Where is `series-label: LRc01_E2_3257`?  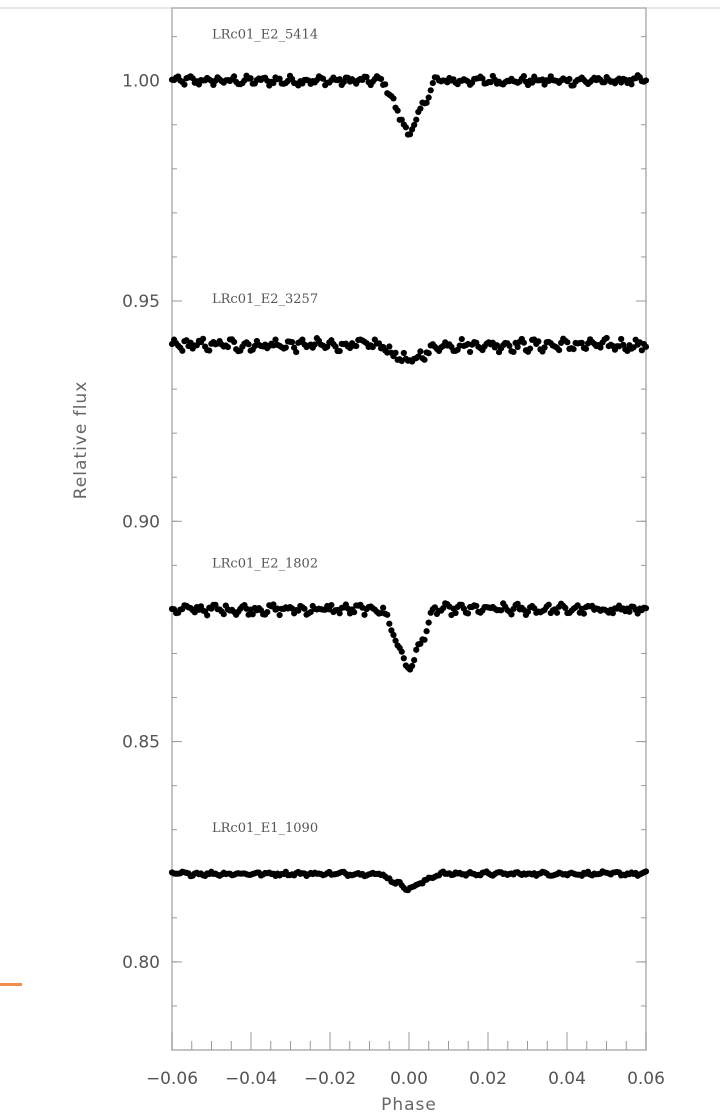
series-label: LRc01_E2_3257 is located at coordinates (265, 299).